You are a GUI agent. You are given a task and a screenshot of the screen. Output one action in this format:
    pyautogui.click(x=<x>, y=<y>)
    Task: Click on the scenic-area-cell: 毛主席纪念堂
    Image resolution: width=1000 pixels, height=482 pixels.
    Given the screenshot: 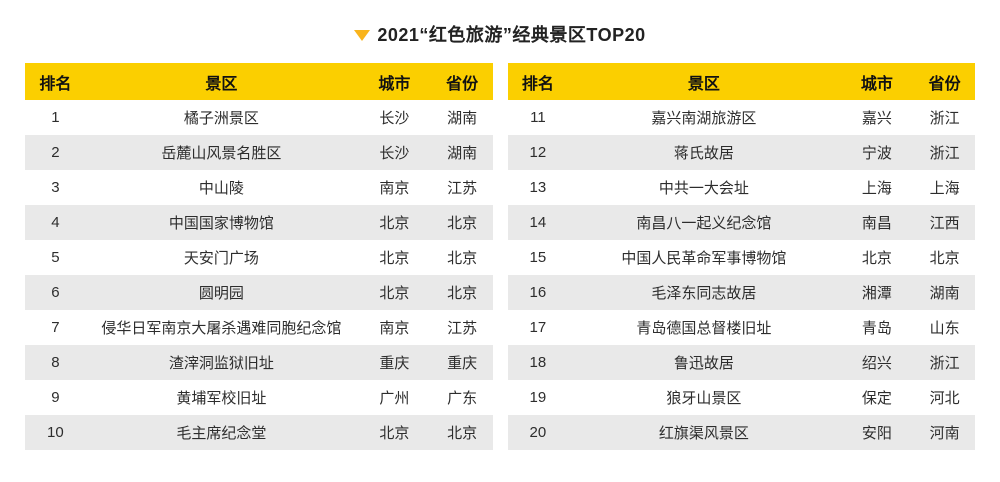 What is the action you would take?
    pyautogui.click(x=221, y=433)
    